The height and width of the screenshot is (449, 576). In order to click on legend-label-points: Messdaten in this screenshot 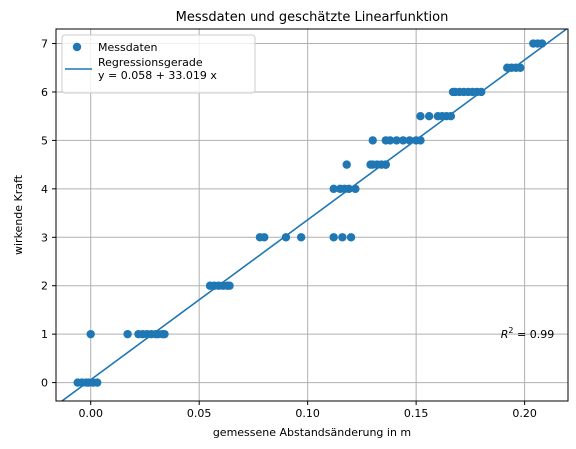, I will do `click(128, 47)`.